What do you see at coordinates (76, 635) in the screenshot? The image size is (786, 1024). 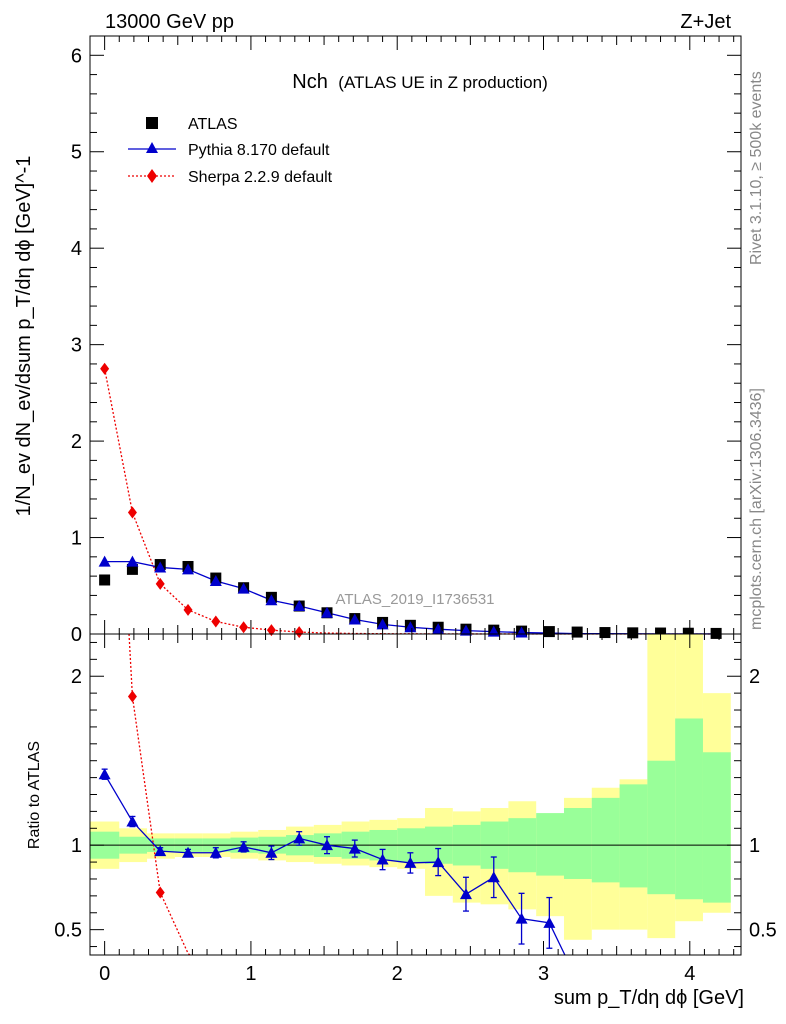 I see `y-tick-label: 0` at bounding box center [76, 635].